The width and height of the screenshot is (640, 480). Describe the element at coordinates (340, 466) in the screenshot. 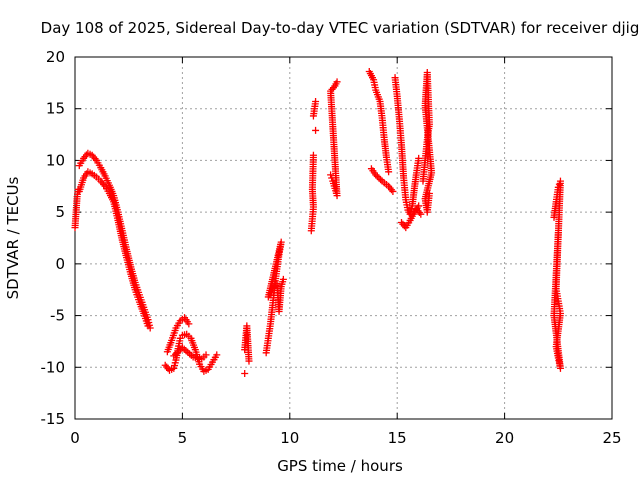

I see `x-axis-label: GPS time / hours` at that location.